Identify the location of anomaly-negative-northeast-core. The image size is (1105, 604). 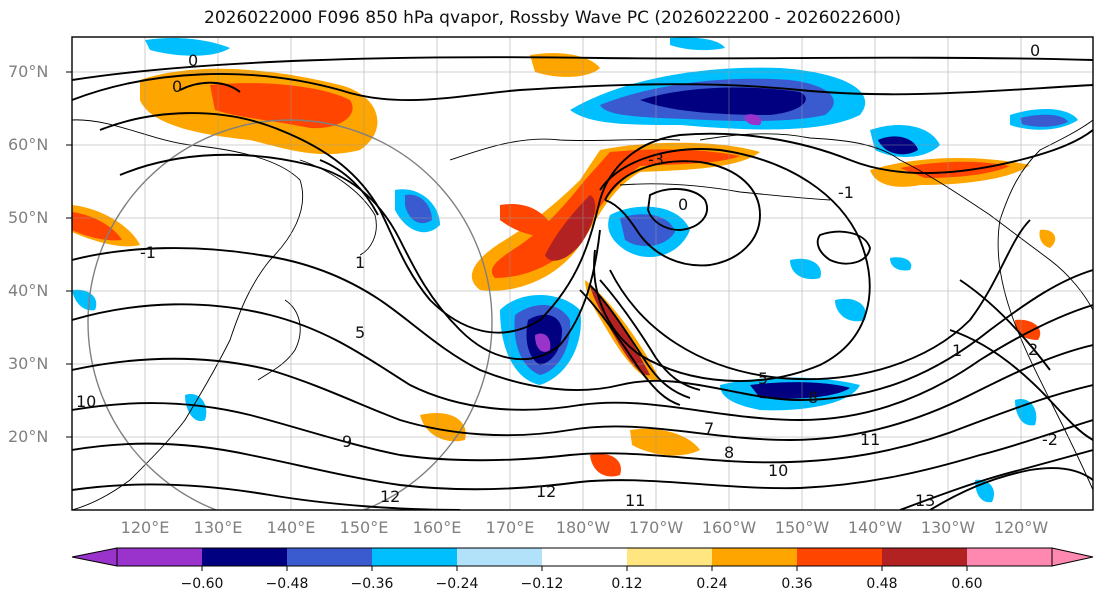
(1044, 120).